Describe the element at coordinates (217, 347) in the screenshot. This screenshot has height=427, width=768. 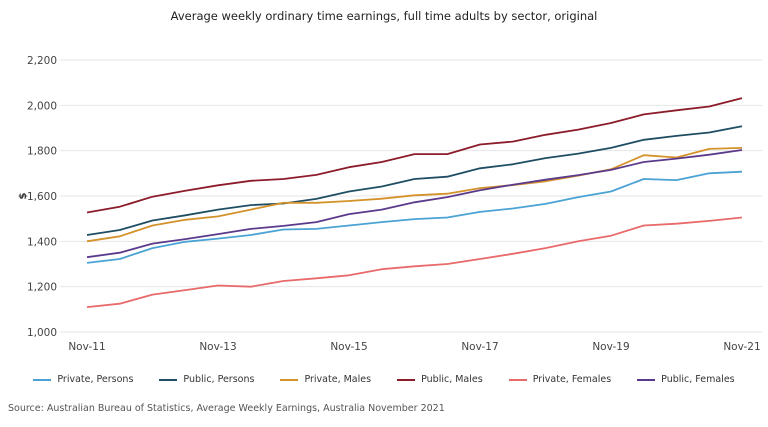
I see `x-tick-label: Nov-13` at that location.